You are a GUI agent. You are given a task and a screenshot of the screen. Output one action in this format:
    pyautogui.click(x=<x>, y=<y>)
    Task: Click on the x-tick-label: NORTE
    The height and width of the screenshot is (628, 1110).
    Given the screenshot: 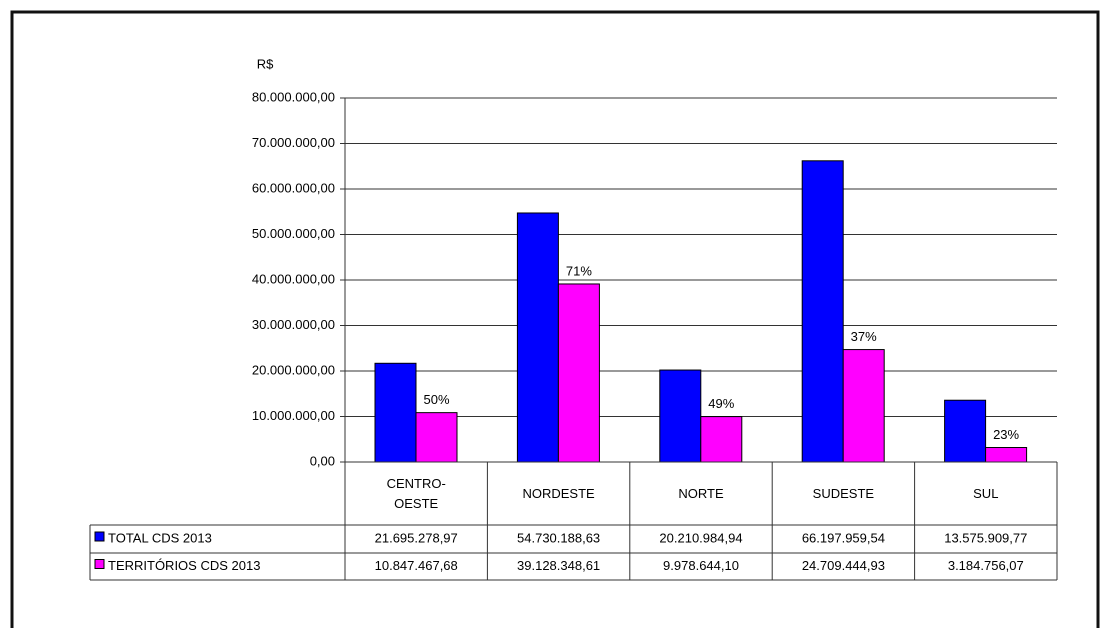 What is the action you would take?
    pyautogui.click(x=701, y=493)
    